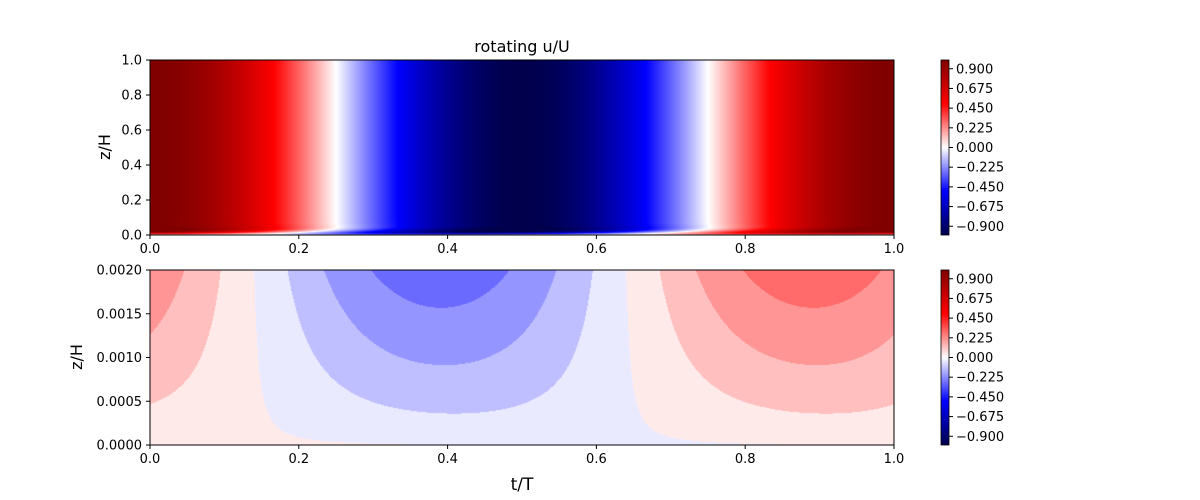  I want to click on top-colorbar-ramp, so click(945, 147).